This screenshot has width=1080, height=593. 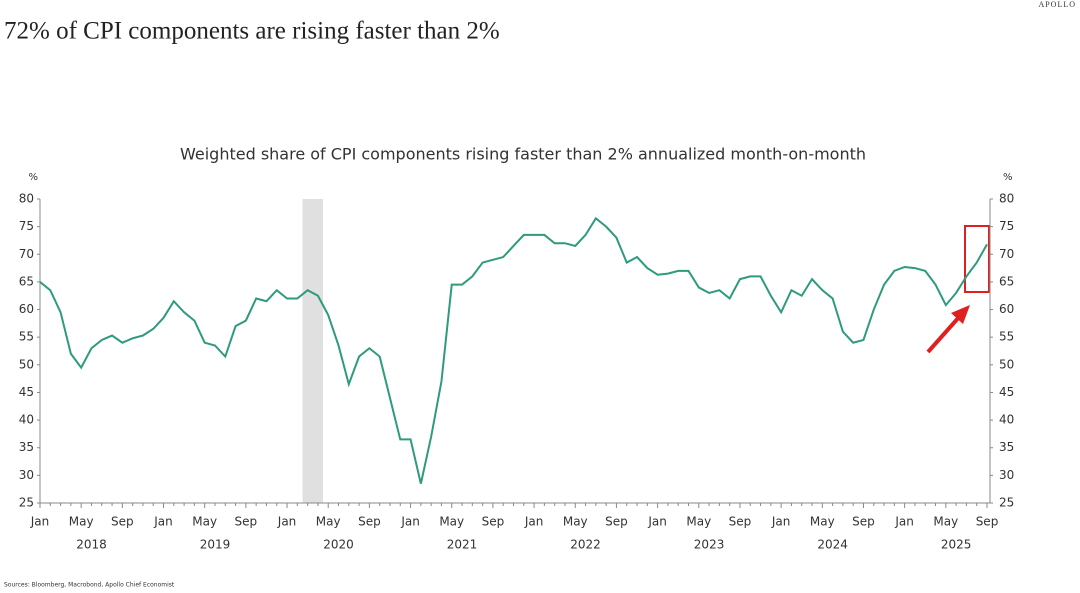 What do you see at coordinates (1006, 309) in the screenshot?
I see `y2-tick-label: 60` at bounding box center [1006, 309].